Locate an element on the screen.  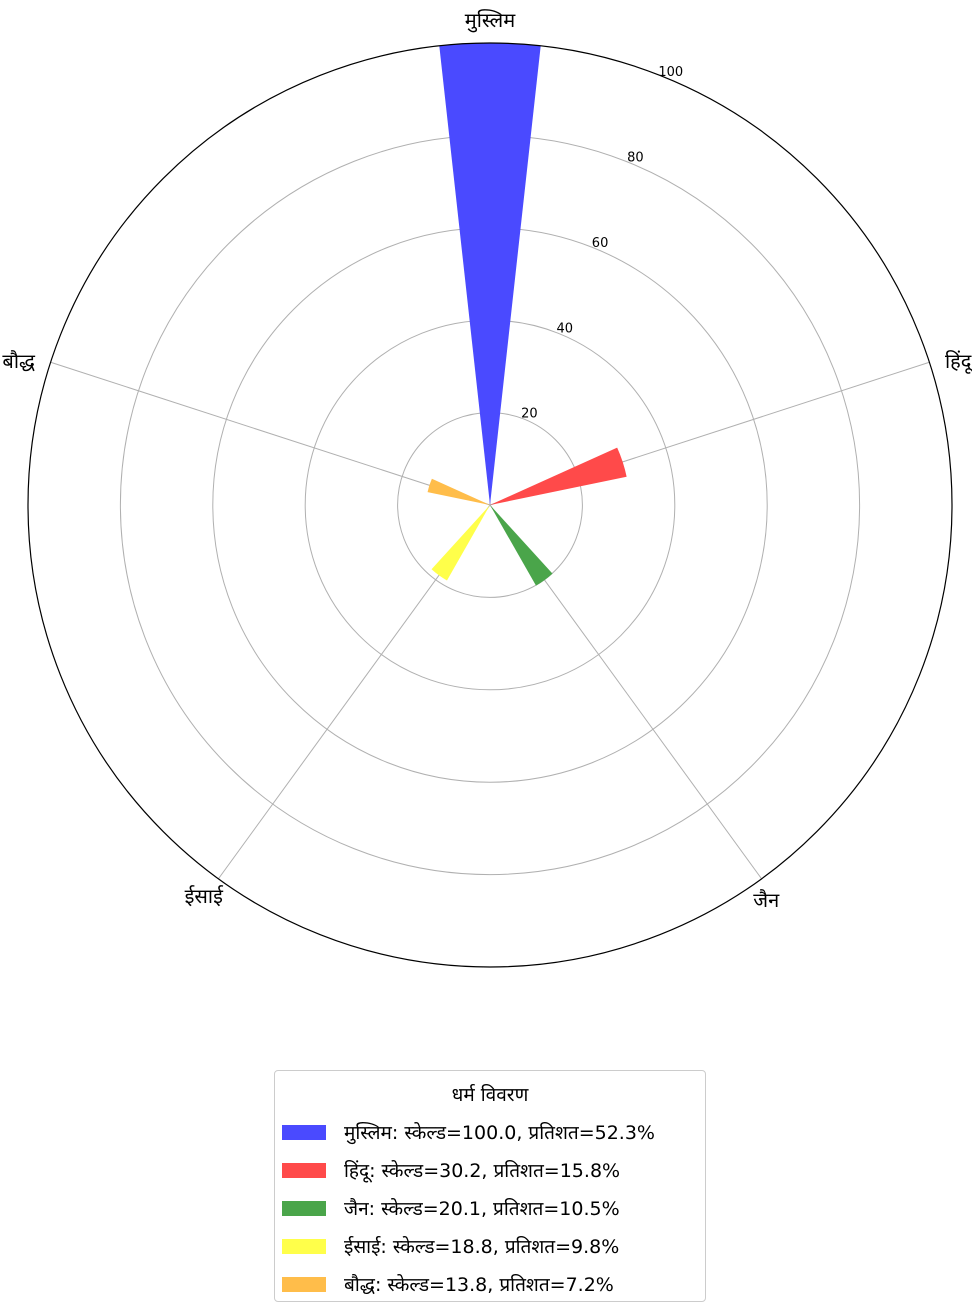
bars is located at coordinates (527, 314).